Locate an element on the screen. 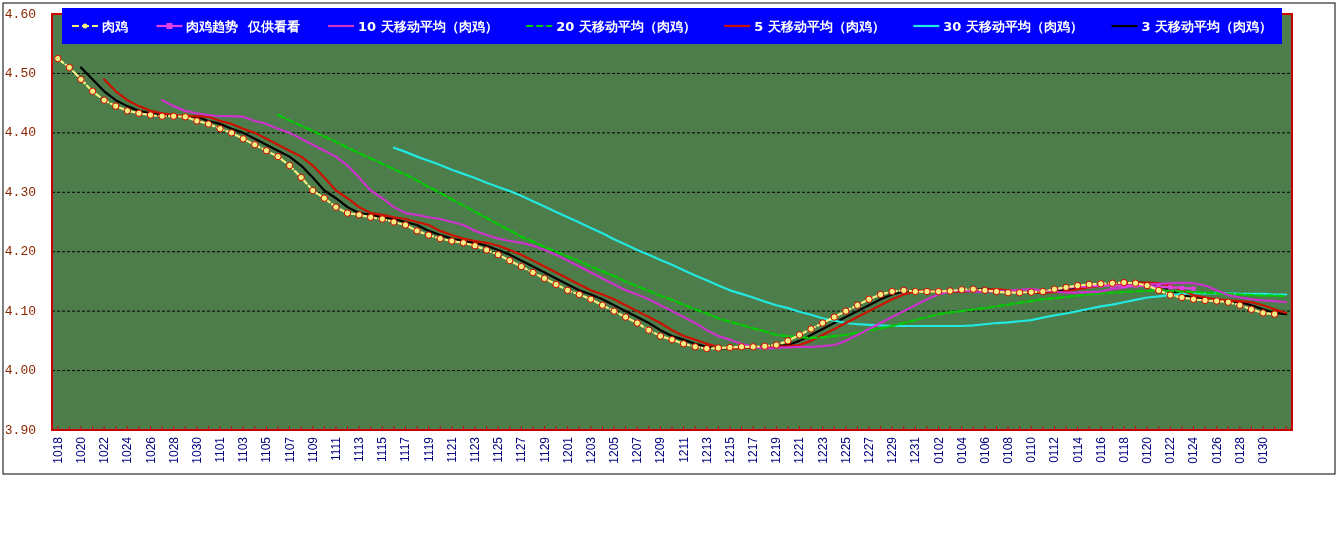 The height and width of the screenshot is (541, 1344). x-tick-label: 0114 is located at coordinates (1077, 449).